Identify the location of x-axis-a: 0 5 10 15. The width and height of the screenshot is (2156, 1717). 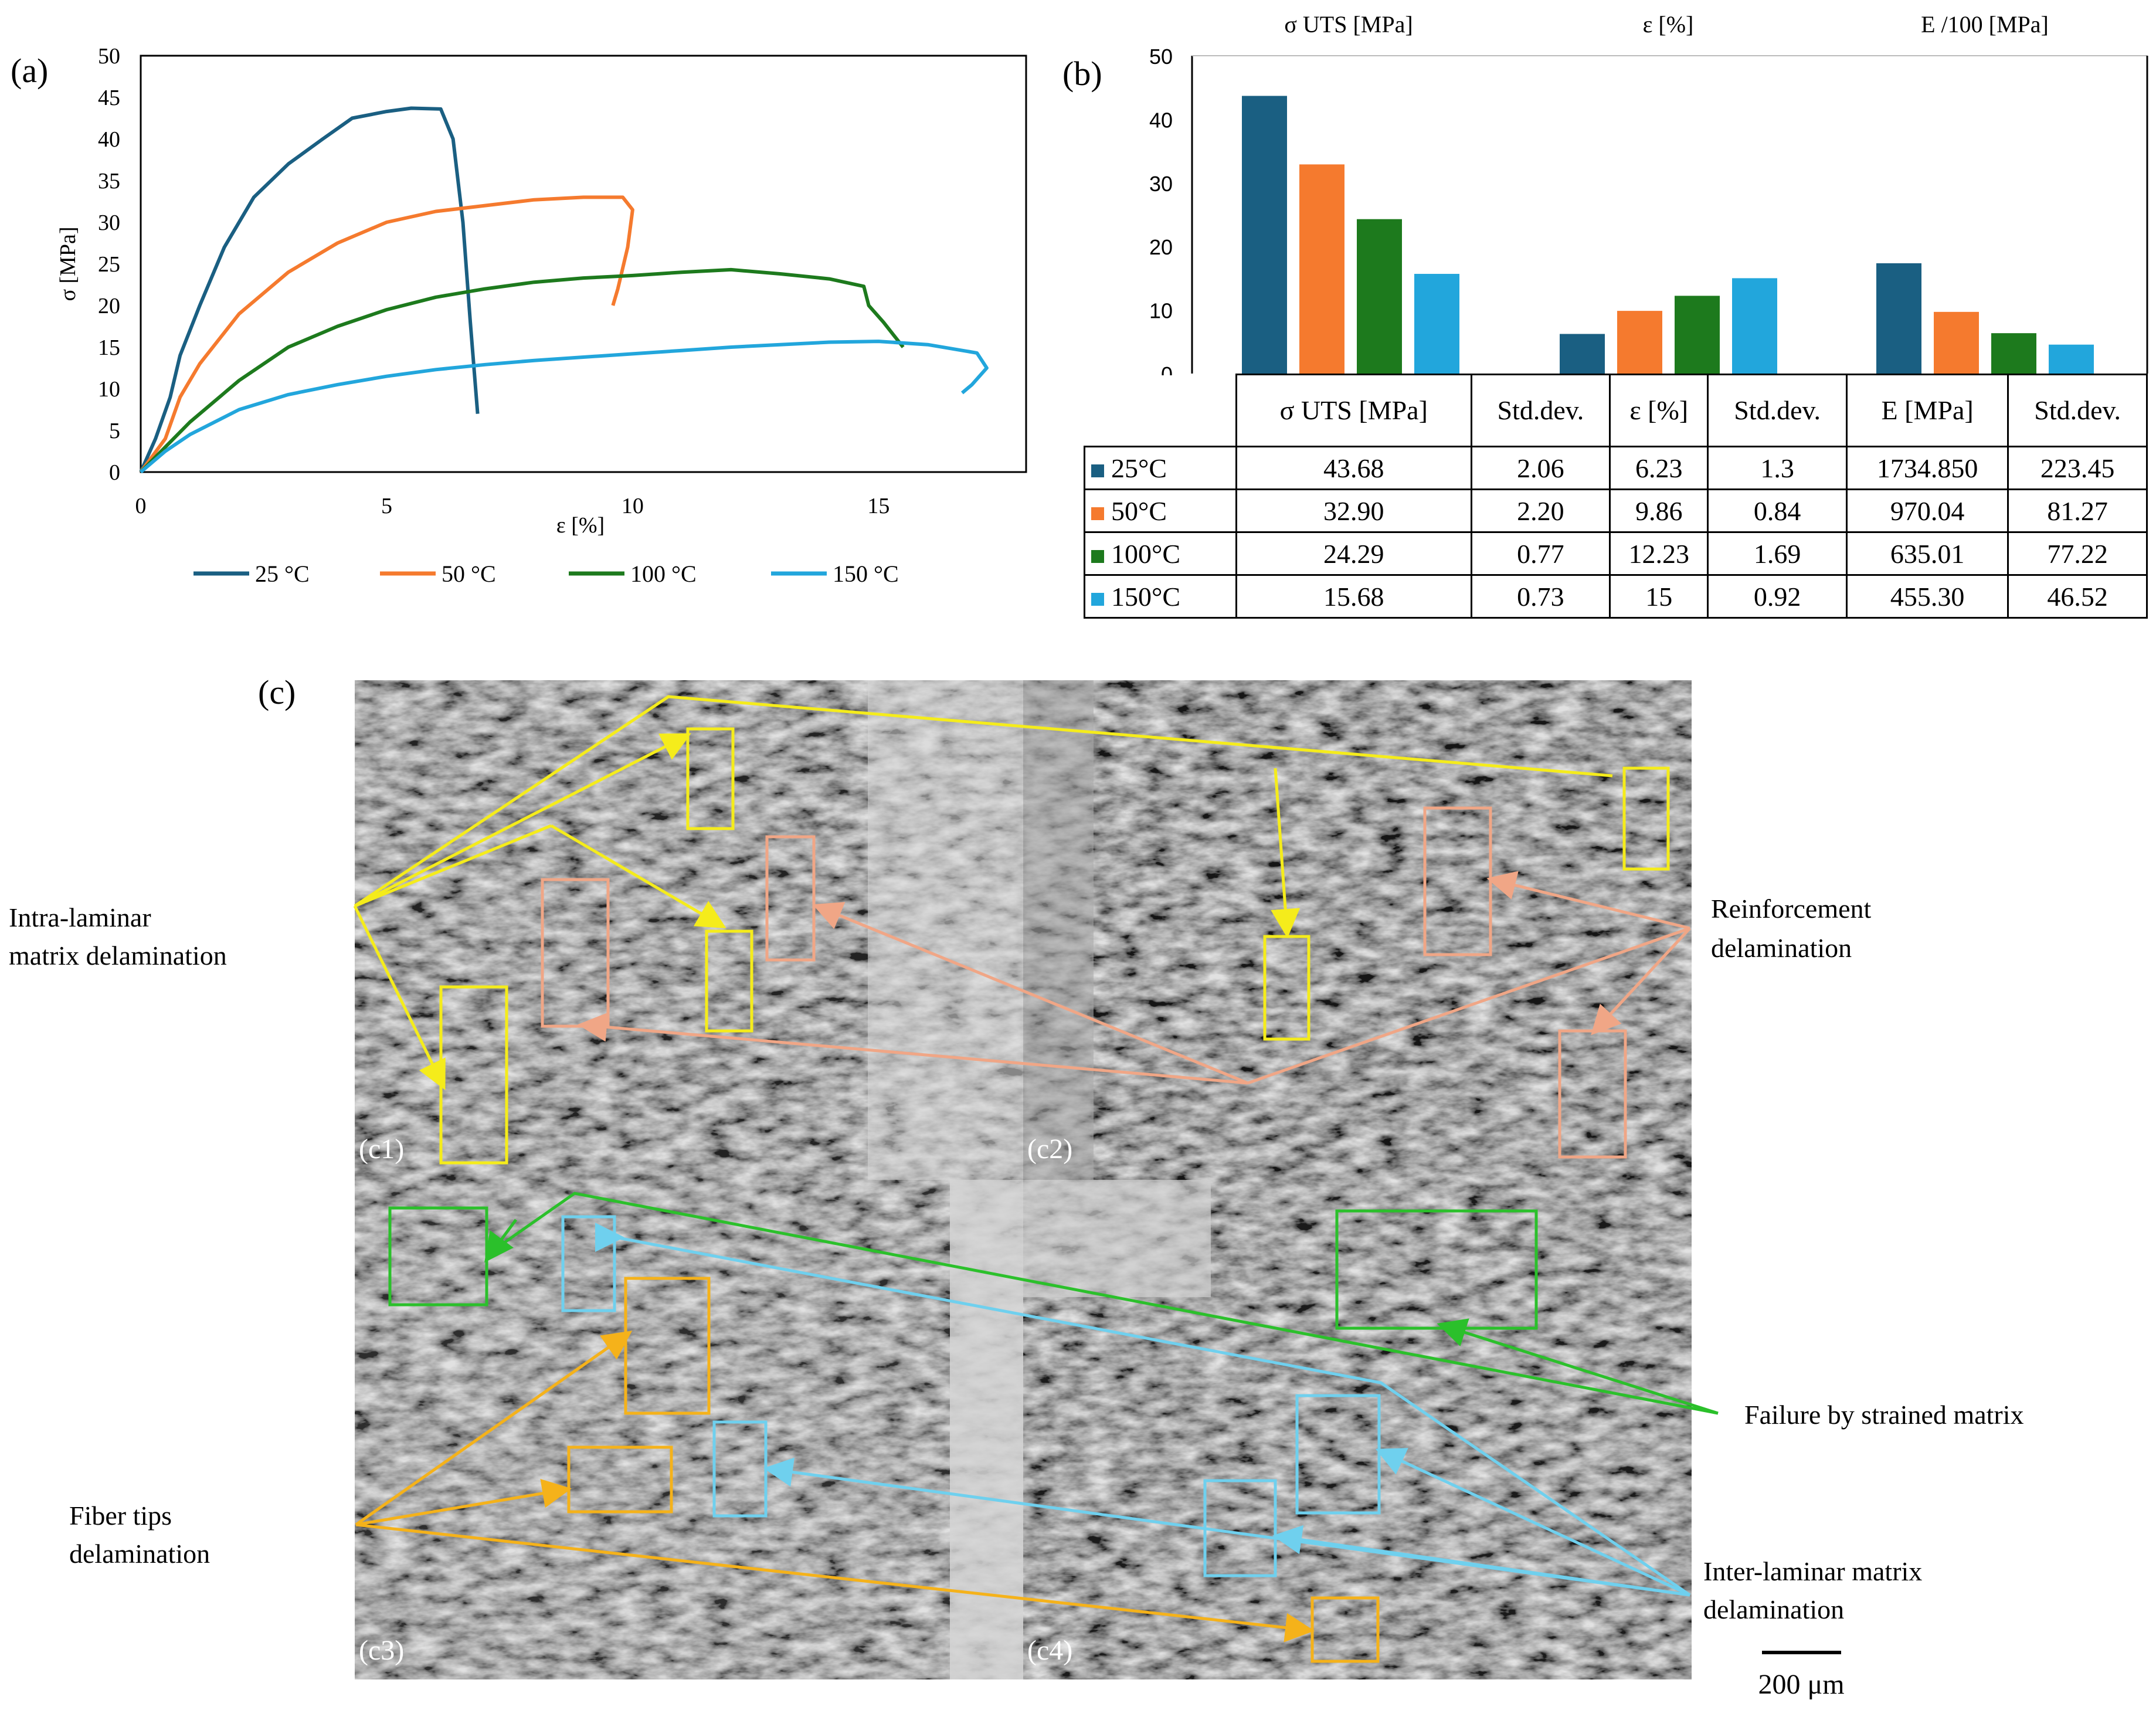
(512, 506).